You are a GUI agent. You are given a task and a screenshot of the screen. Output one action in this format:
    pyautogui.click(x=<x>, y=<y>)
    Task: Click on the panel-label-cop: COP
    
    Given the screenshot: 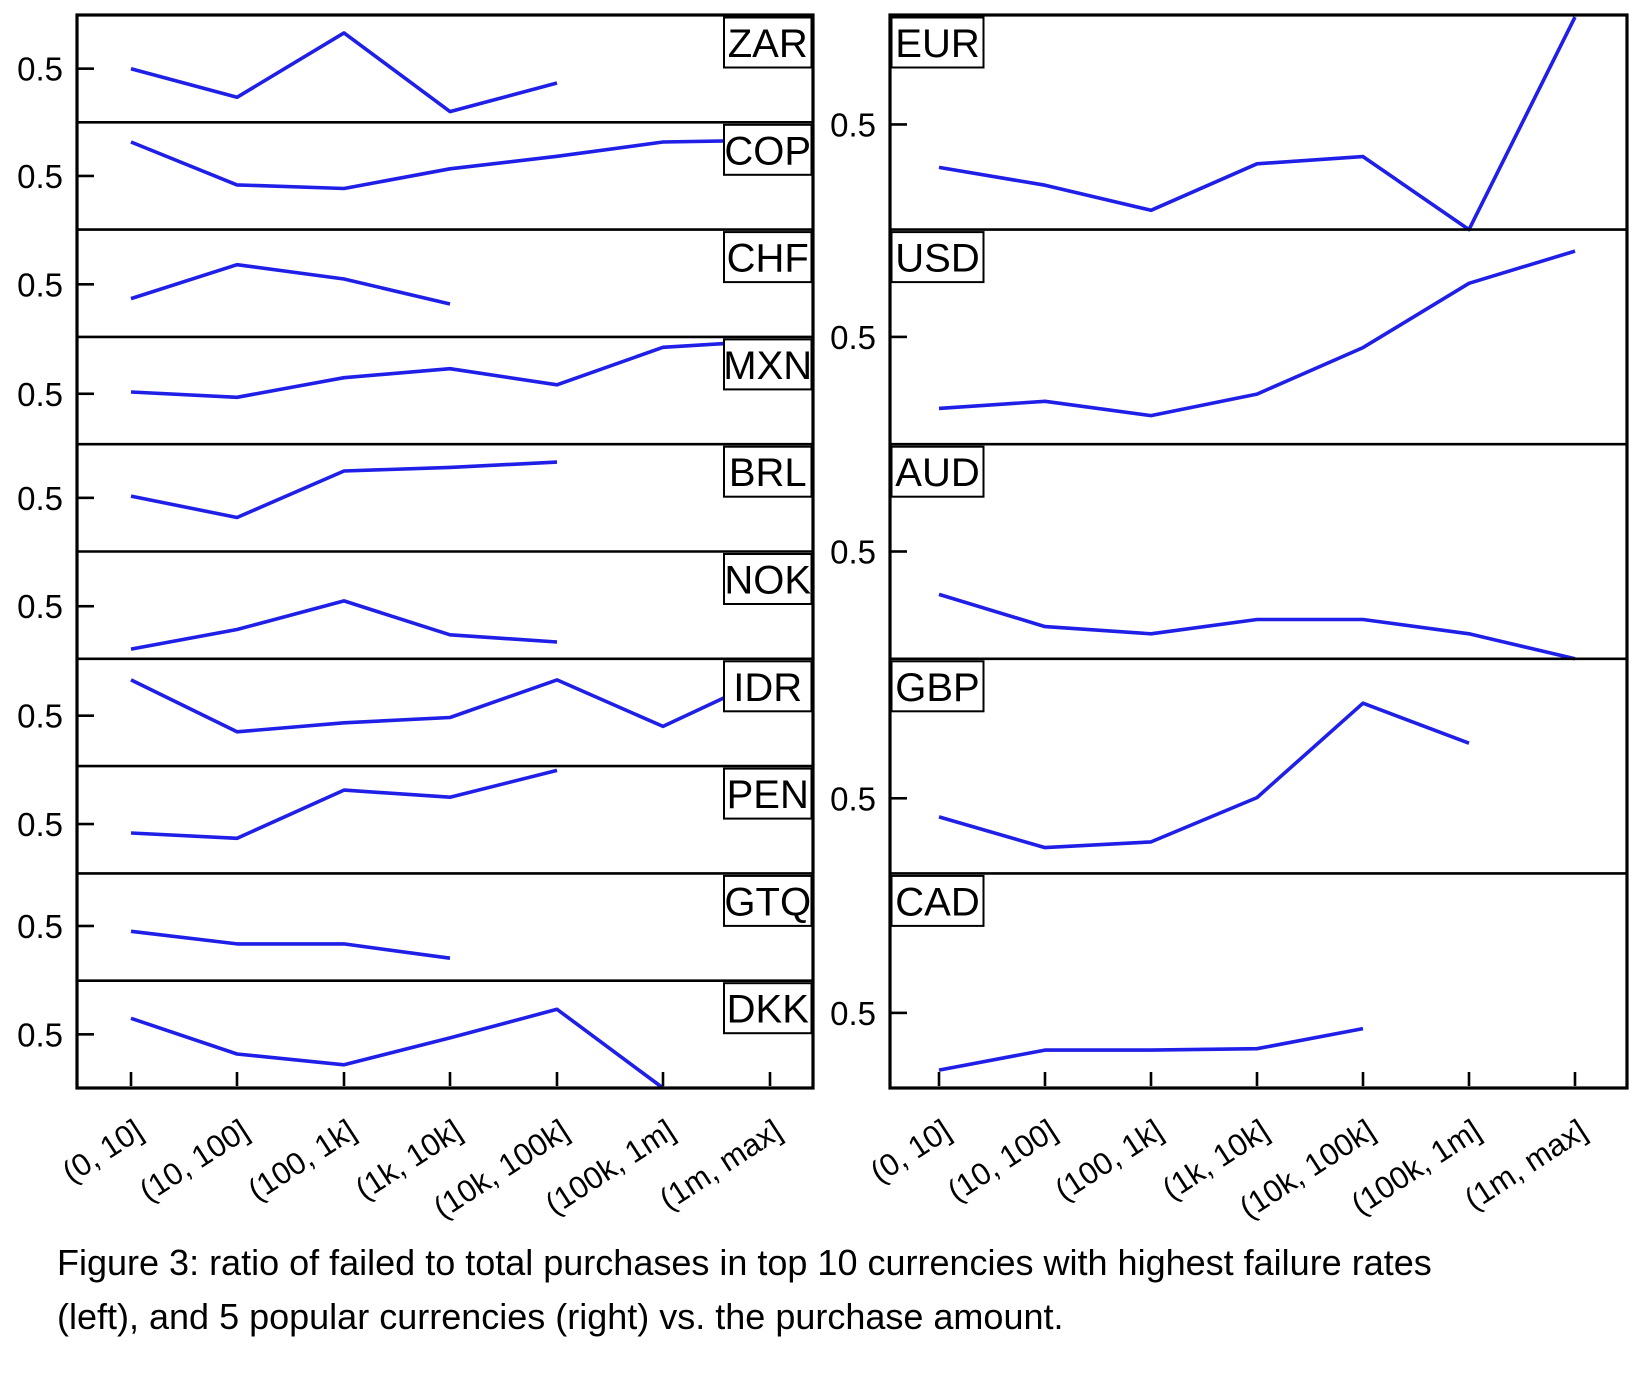 What is the action you would take?
    pyautogui.click(x=767, y=151)
    